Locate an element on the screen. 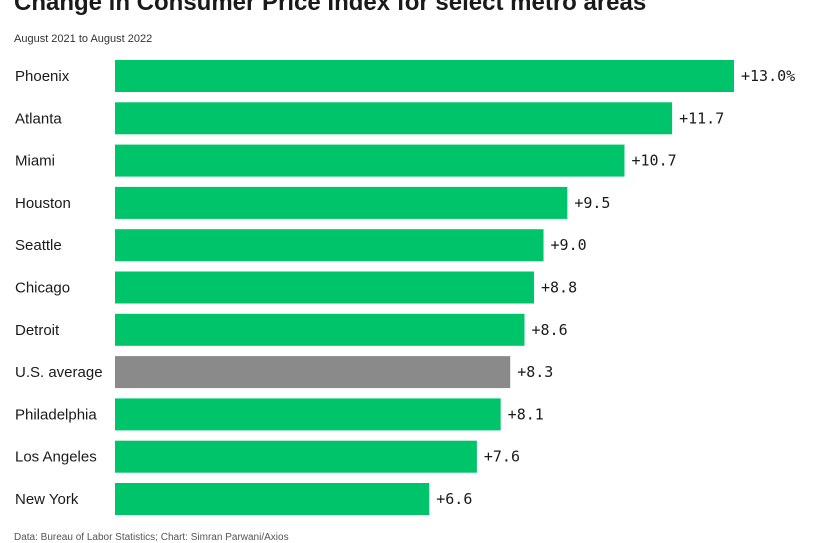 This screenshot has height=543, width=816. bar-detroit is located at coordinates (320, 329).